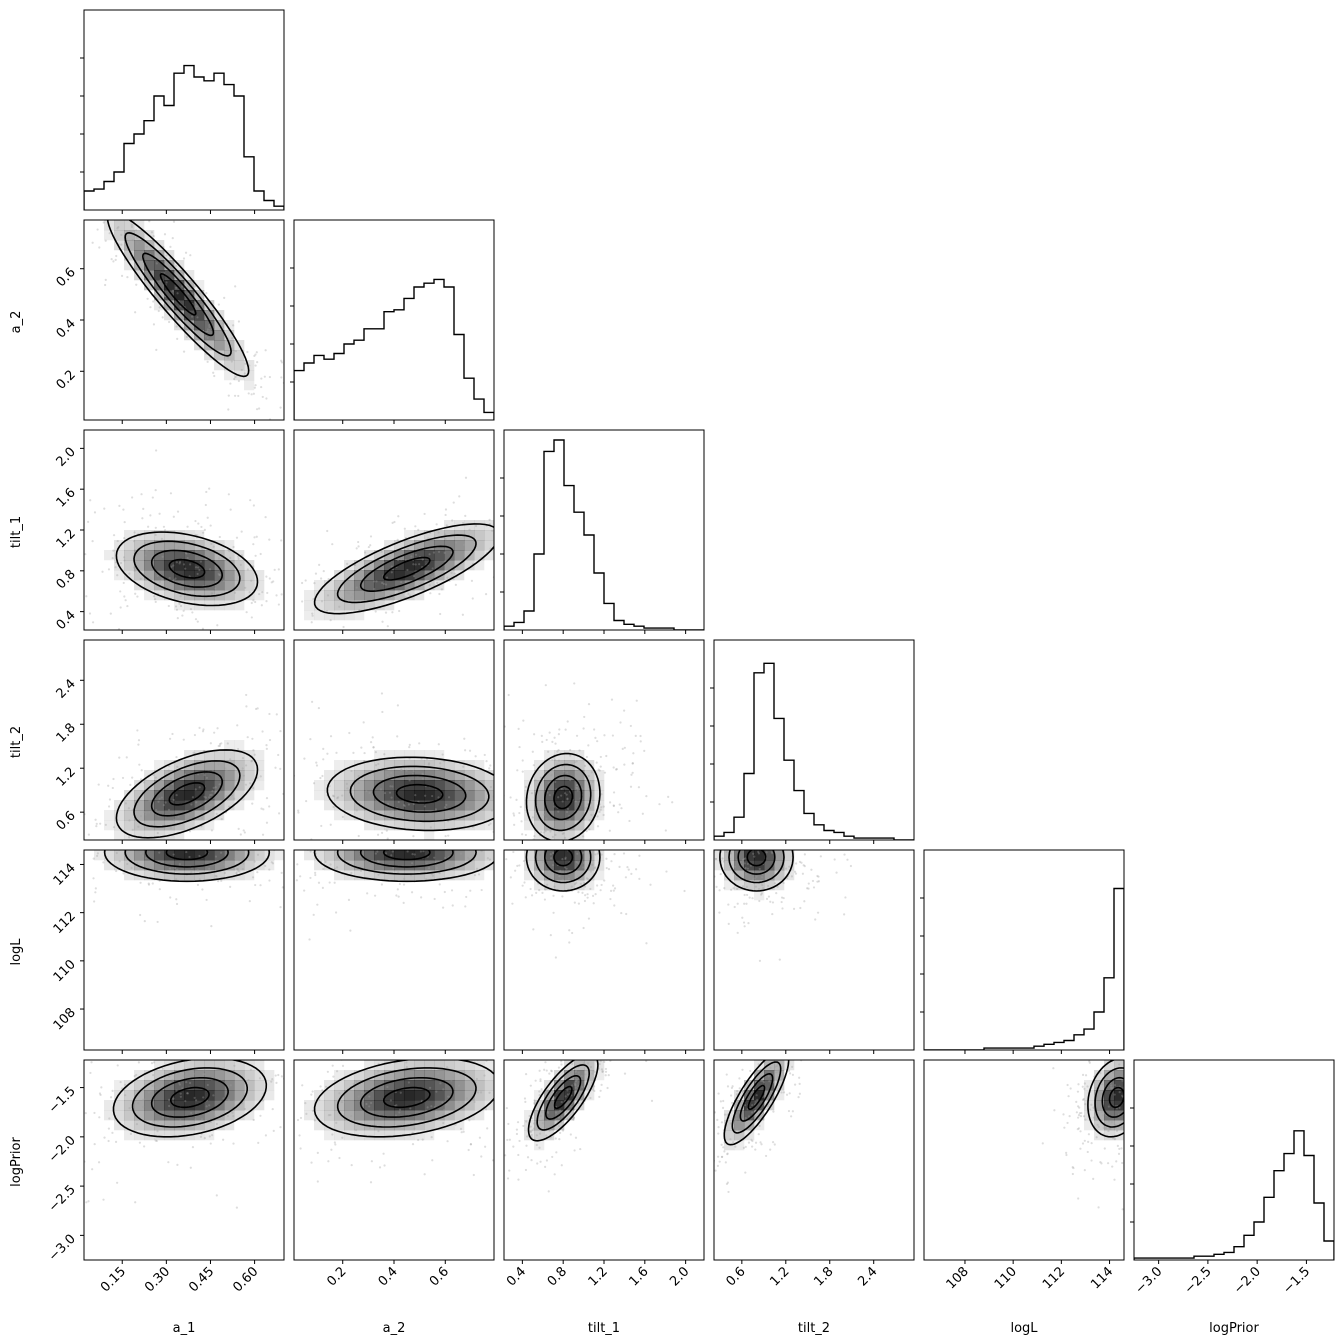 This screenshot has width=1344, height=1344. Describe the element at coordinates (823, 1276) in the screenshot. I see `x-tick-label: 1.8` at that location.